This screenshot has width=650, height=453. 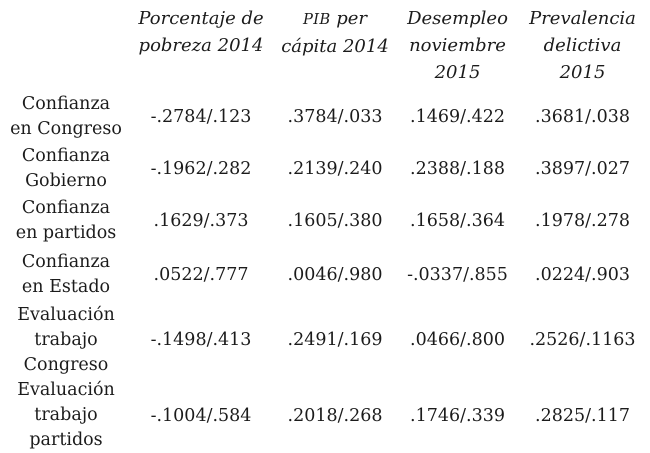 What do you see at coordinates (201, 274) in the screenshot?
I see `table-cell-value: .0522/.777` at bounding box center [201, 274].